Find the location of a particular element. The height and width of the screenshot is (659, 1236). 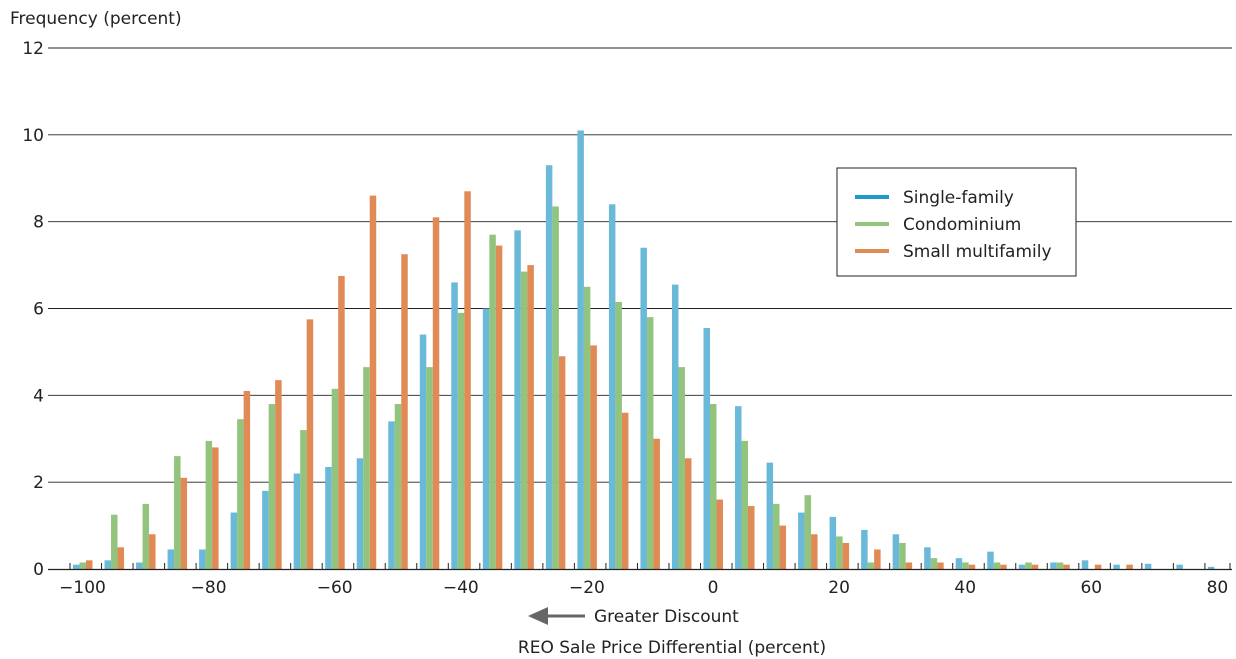

y-tick-label: 2 is located at coordinates (38, 483).